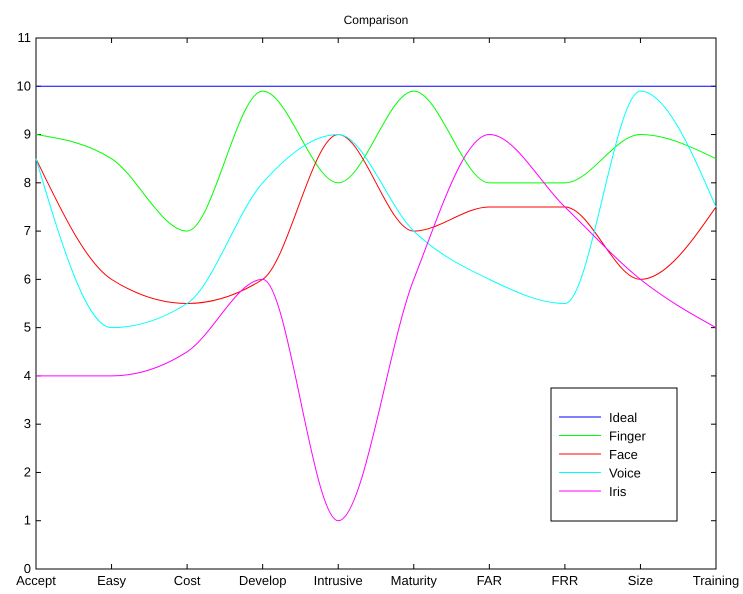 This screenshot has height=594, width=743. What do you see at coordinates (628, 436) in the screenshot?
I see `legend-label: Finger` at bounding box center [628, 436].